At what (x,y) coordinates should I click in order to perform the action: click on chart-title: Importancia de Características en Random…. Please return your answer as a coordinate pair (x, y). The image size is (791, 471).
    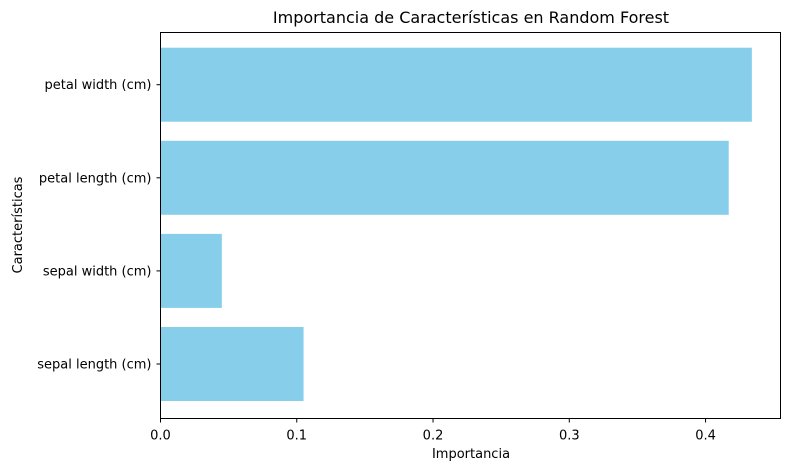
    Looking at the image, I should click on (471, 17).